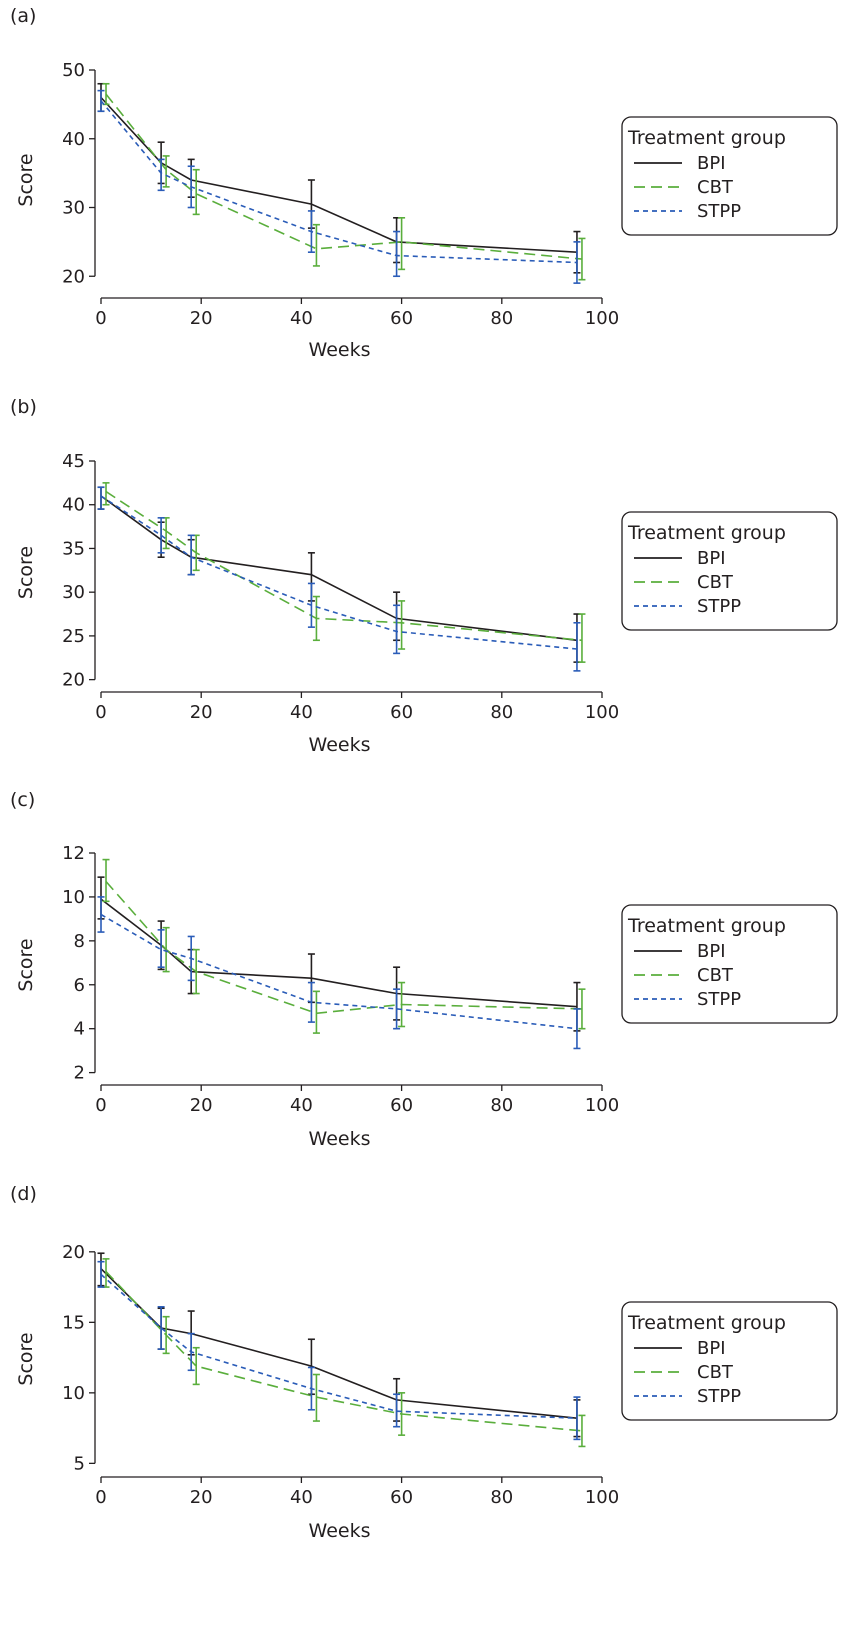 The height and width of the screenshot is (1645, 843). What do you see at coordinates (73, 548) in the screenshot?
I see `y-tick-label: 35` at bounding box center [73, 548].